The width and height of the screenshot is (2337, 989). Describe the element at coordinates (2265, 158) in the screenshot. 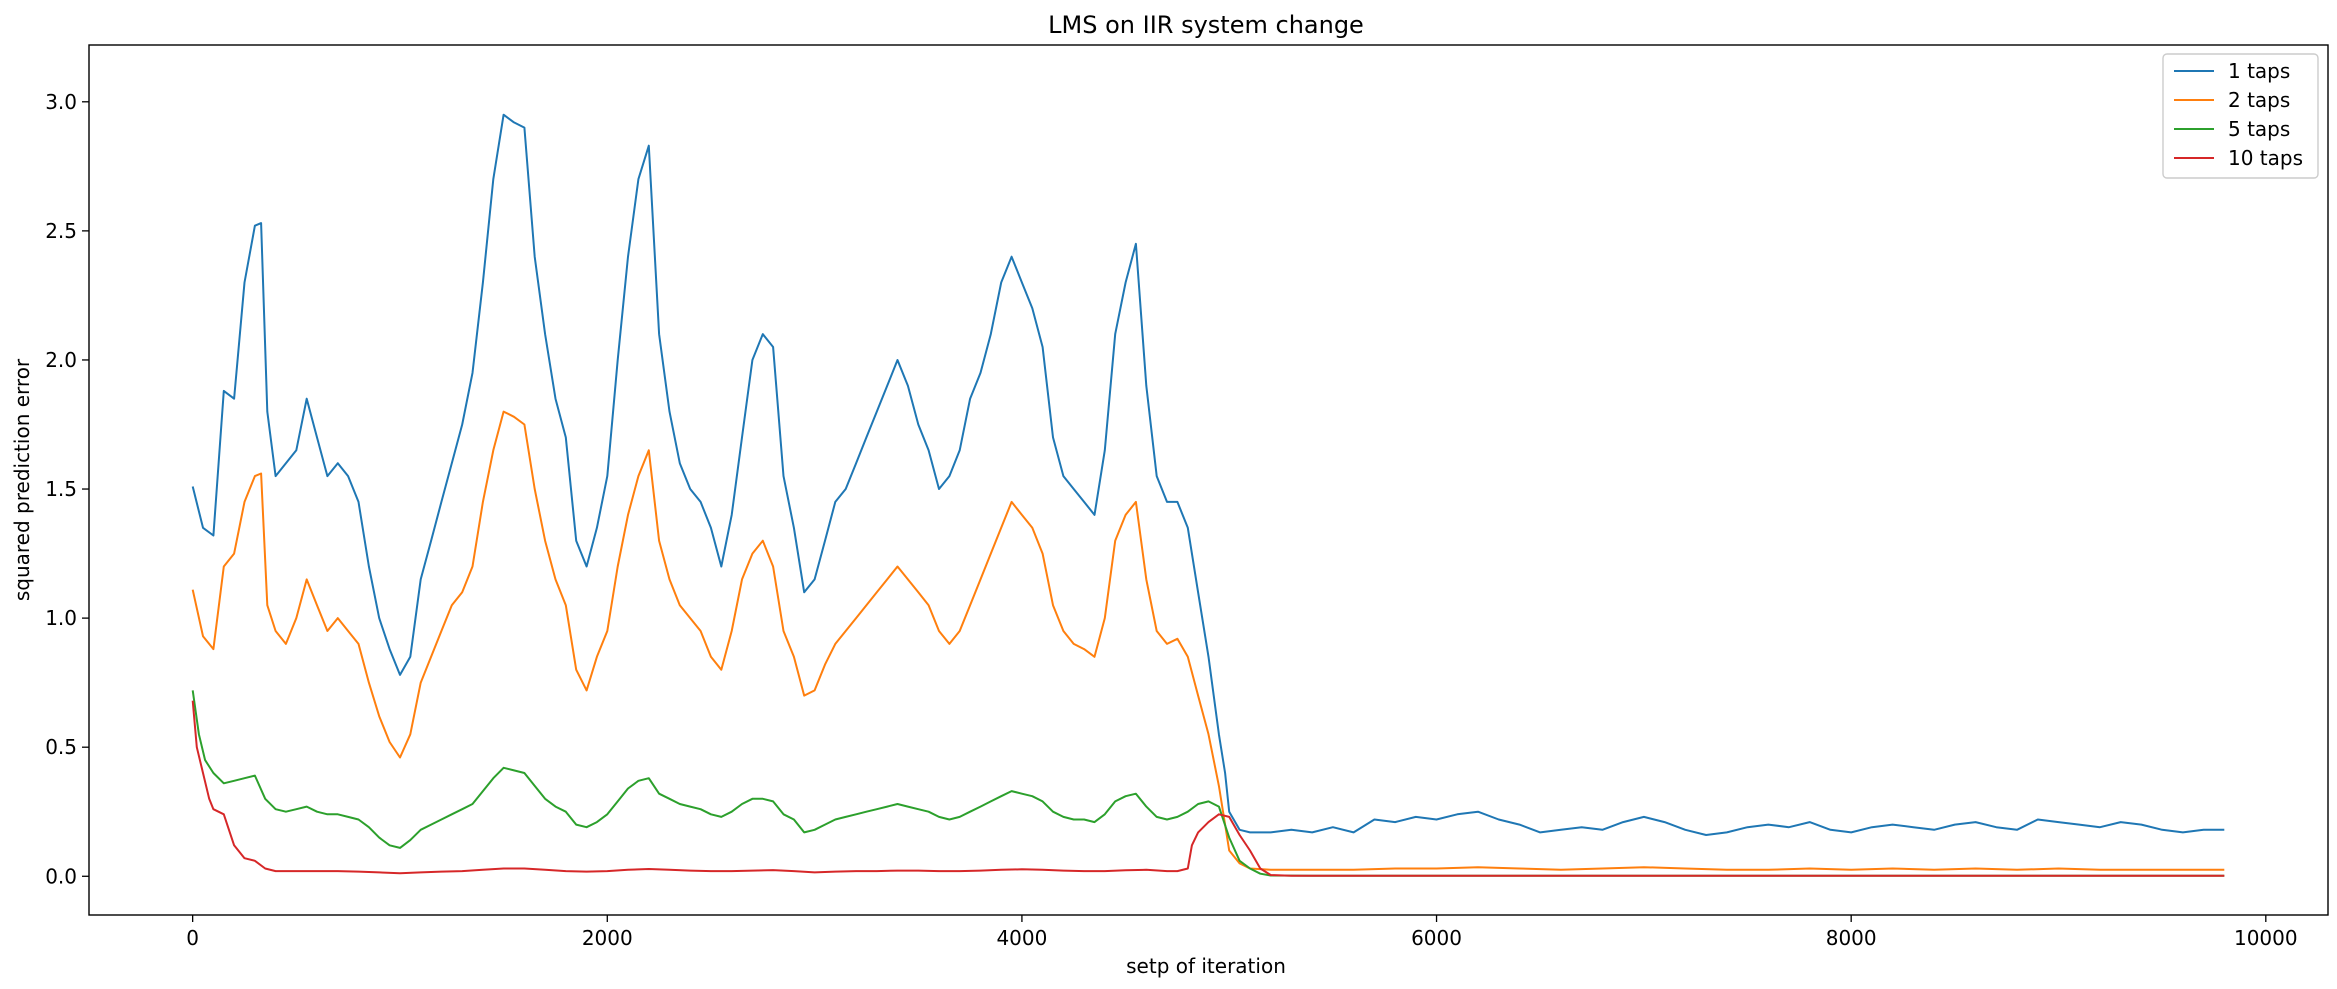

I see `legend-label-4: 10 taps` at that location.